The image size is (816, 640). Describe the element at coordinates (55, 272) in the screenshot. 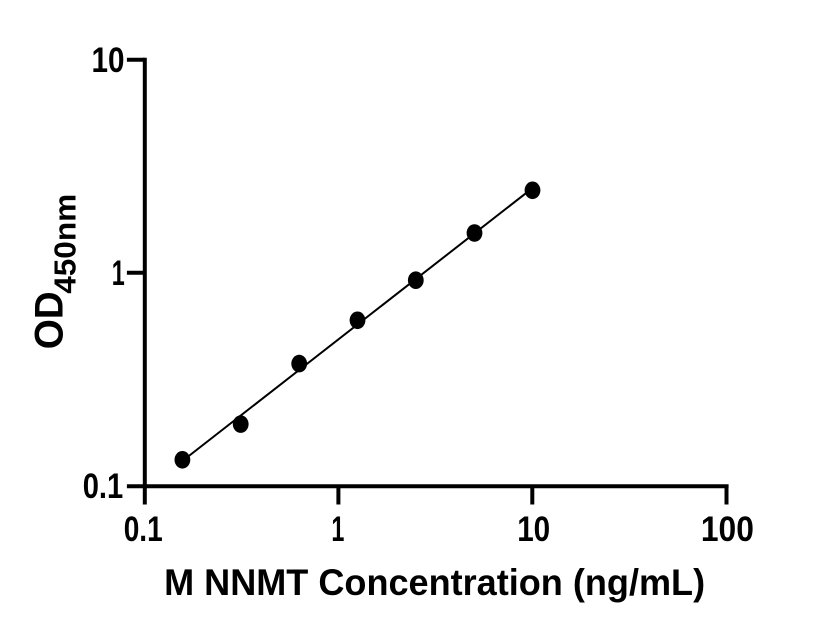

I see `svg-text: OD450nm` at that location.